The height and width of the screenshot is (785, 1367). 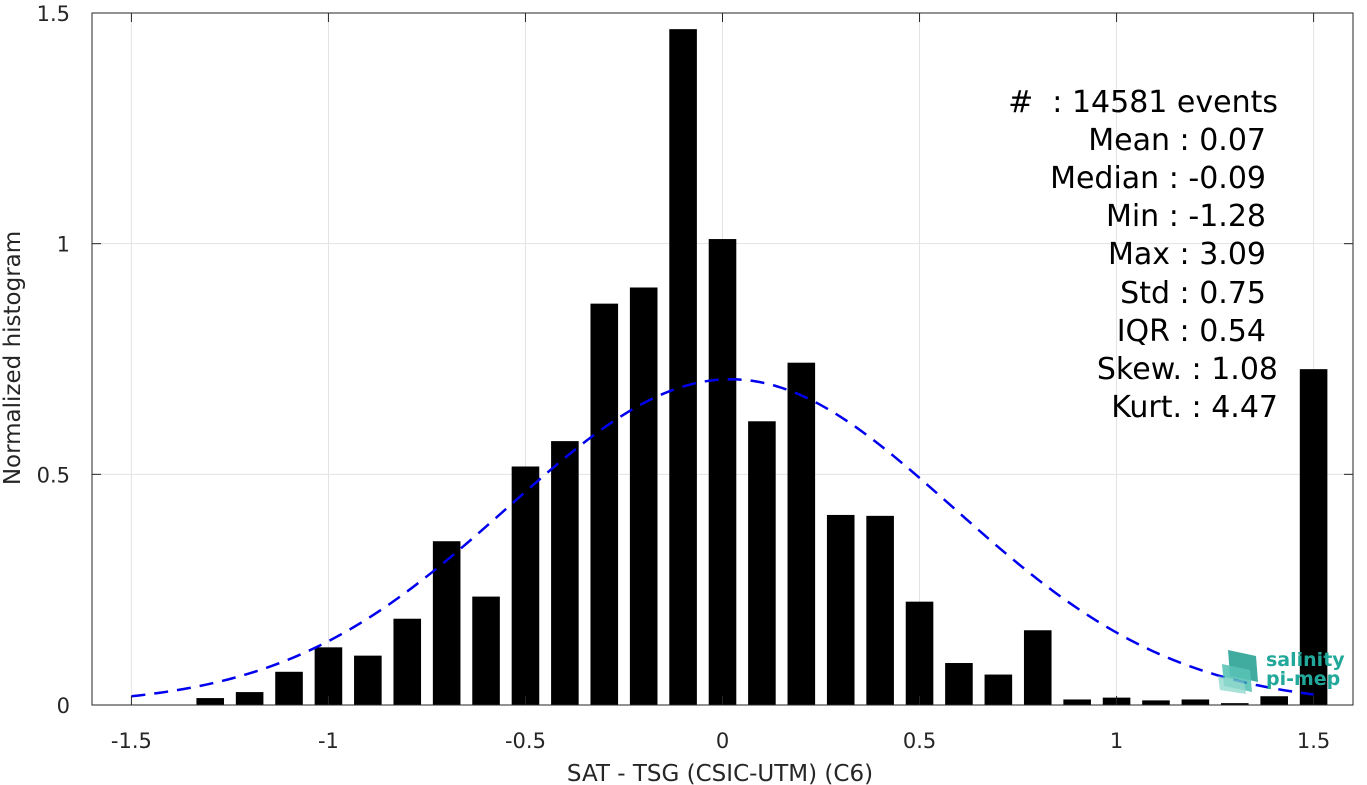 I want to click on x-tick-label: 0, so click(x=722, y=741).